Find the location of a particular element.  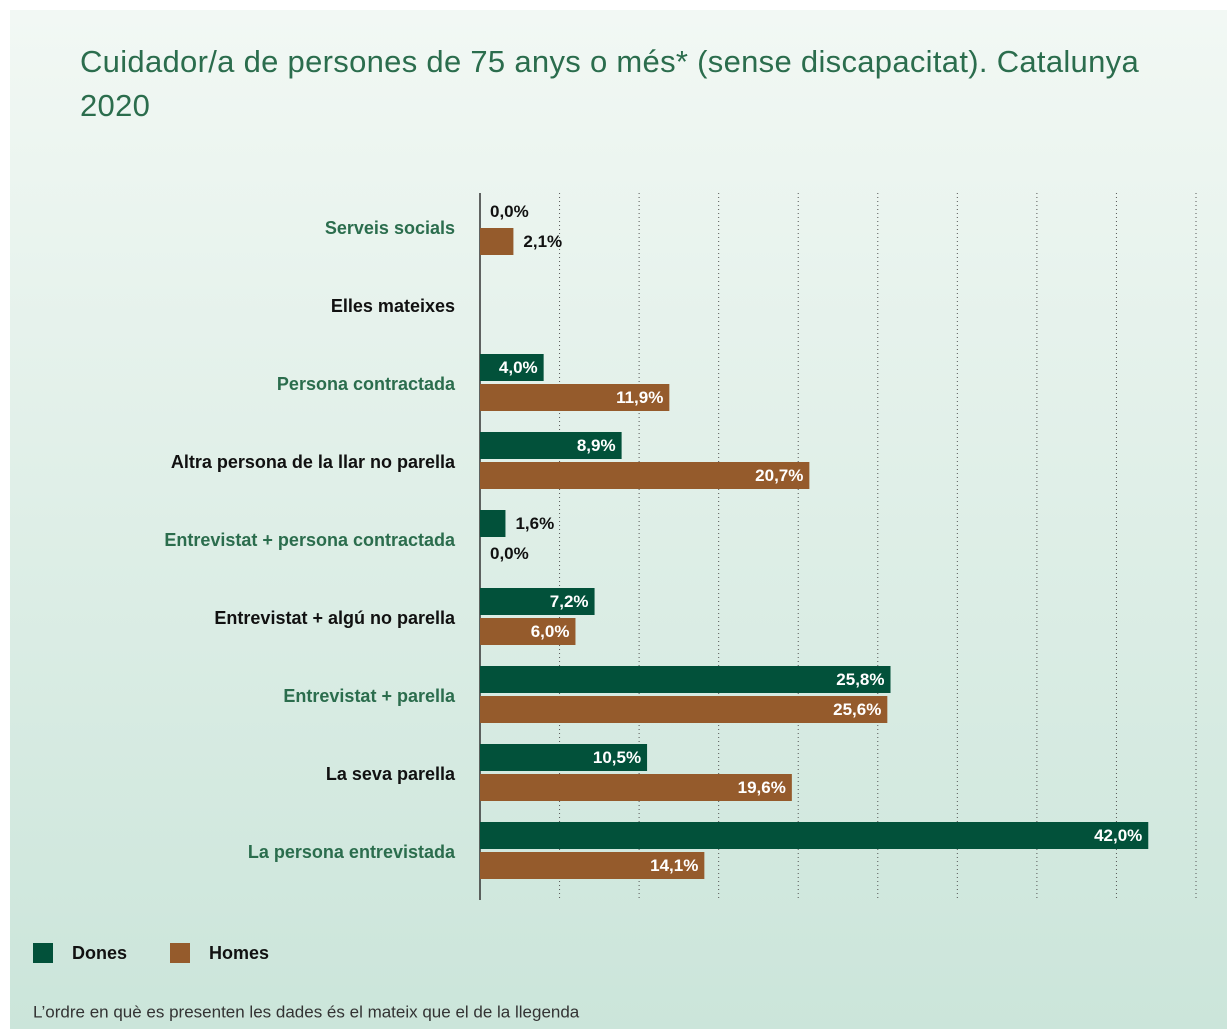

value-label: 42,0% is located at coordinates (1118, 835).